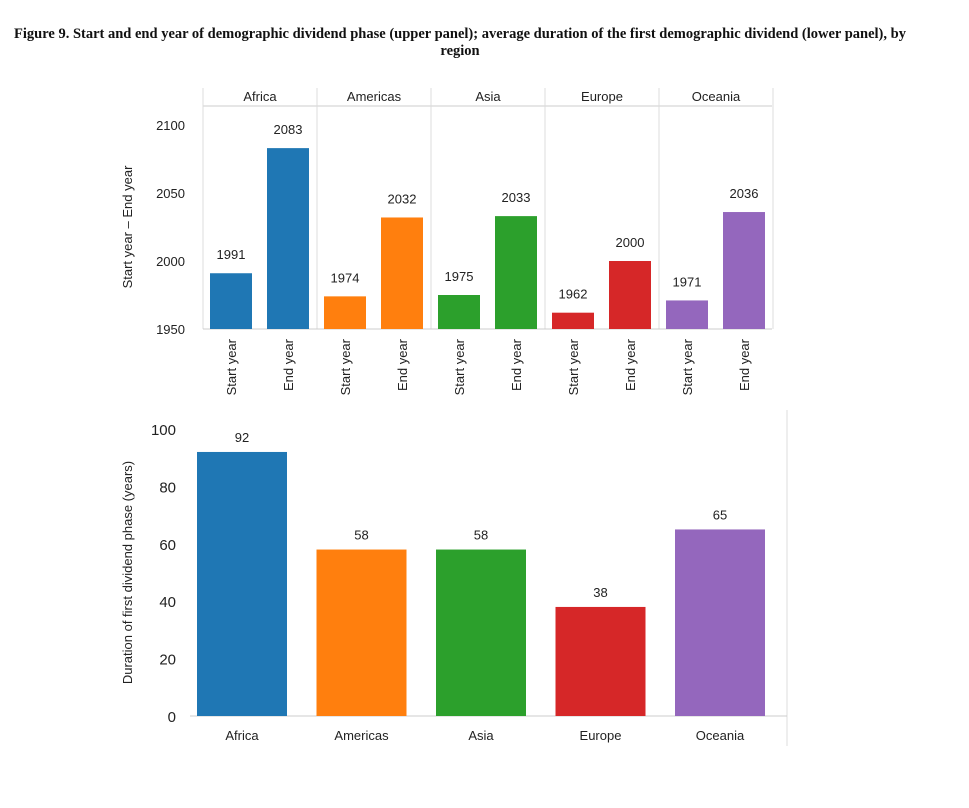 The height and width of the screenshot is (808, 969). Describe the element at coordinates (170, 125) in the screenshot. I see `upper-y-tick-label: 2100` at that location.